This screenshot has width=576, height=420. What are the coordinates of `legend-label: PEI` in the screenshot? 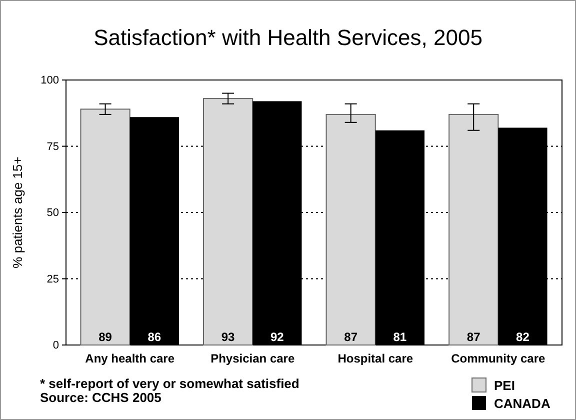 It's located at (504, 385).